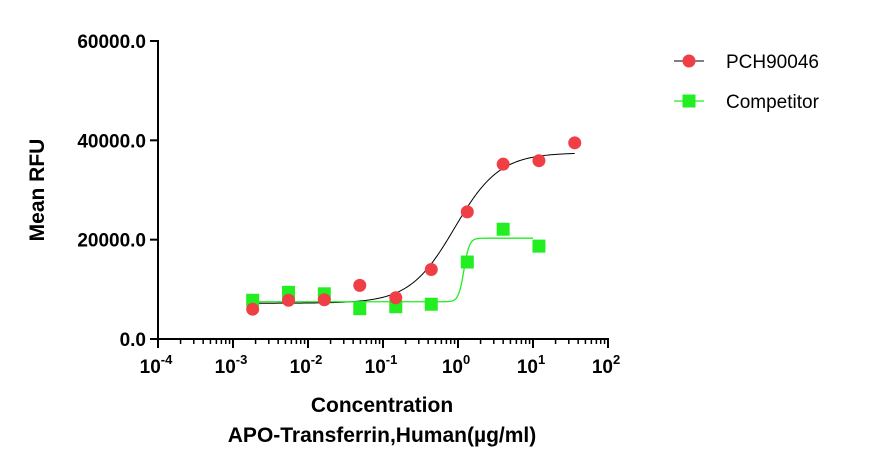 Image resolution: width=869 pixels, height=472 pixels. What do you see at coordinates (306, 365) in the screenshot?
I see `x-tick-label: 10⁻²` at bounding box center [306, 365].